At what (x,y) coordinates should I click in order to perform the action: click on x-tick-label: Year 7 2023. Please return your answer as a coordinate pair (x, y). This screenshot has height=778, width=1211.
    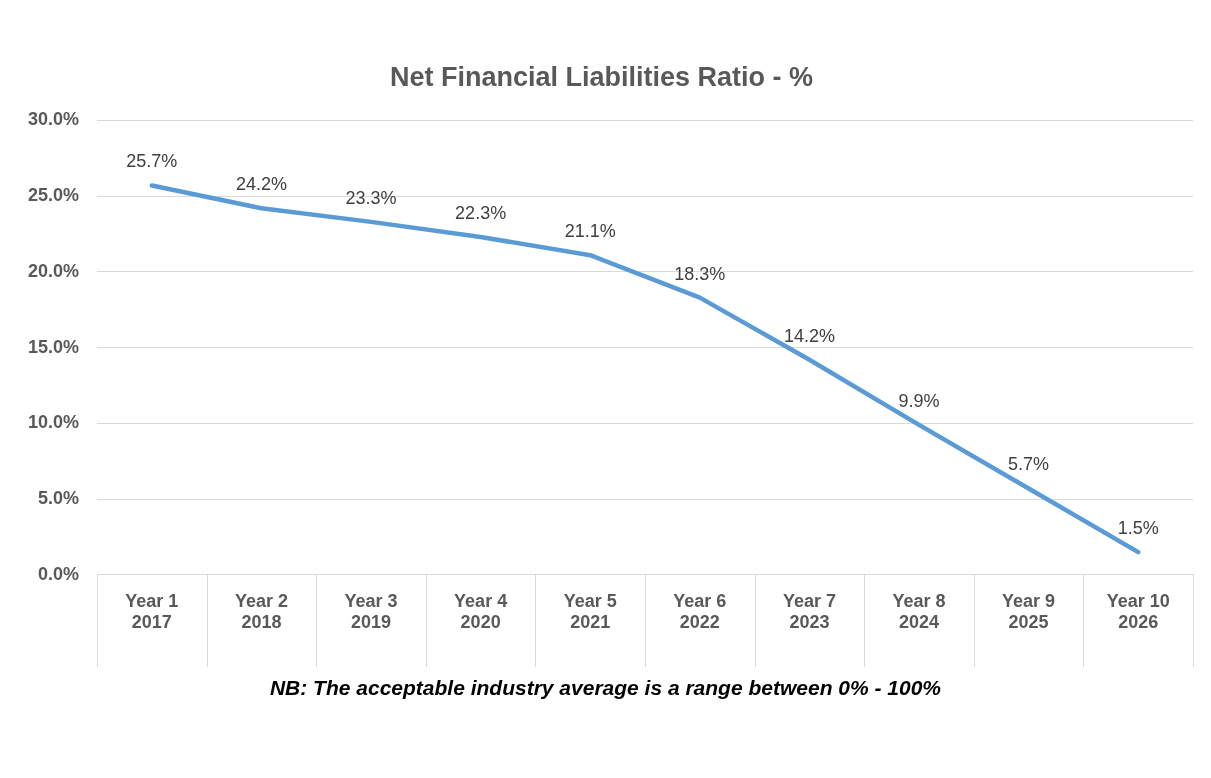
    Looking at the image, I should click on (809, 611).